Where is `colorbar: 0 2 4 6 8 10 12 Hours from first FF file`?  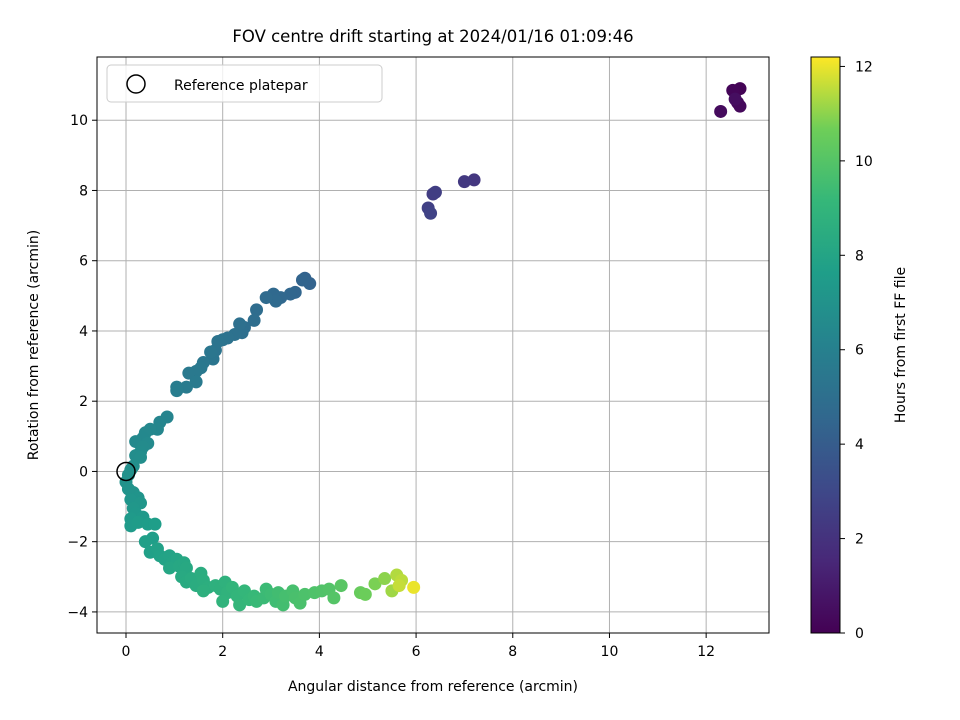
colorbar: 0 2 4 6 8 10 12 Hours from first FF file is located at coordinates (859, 349).